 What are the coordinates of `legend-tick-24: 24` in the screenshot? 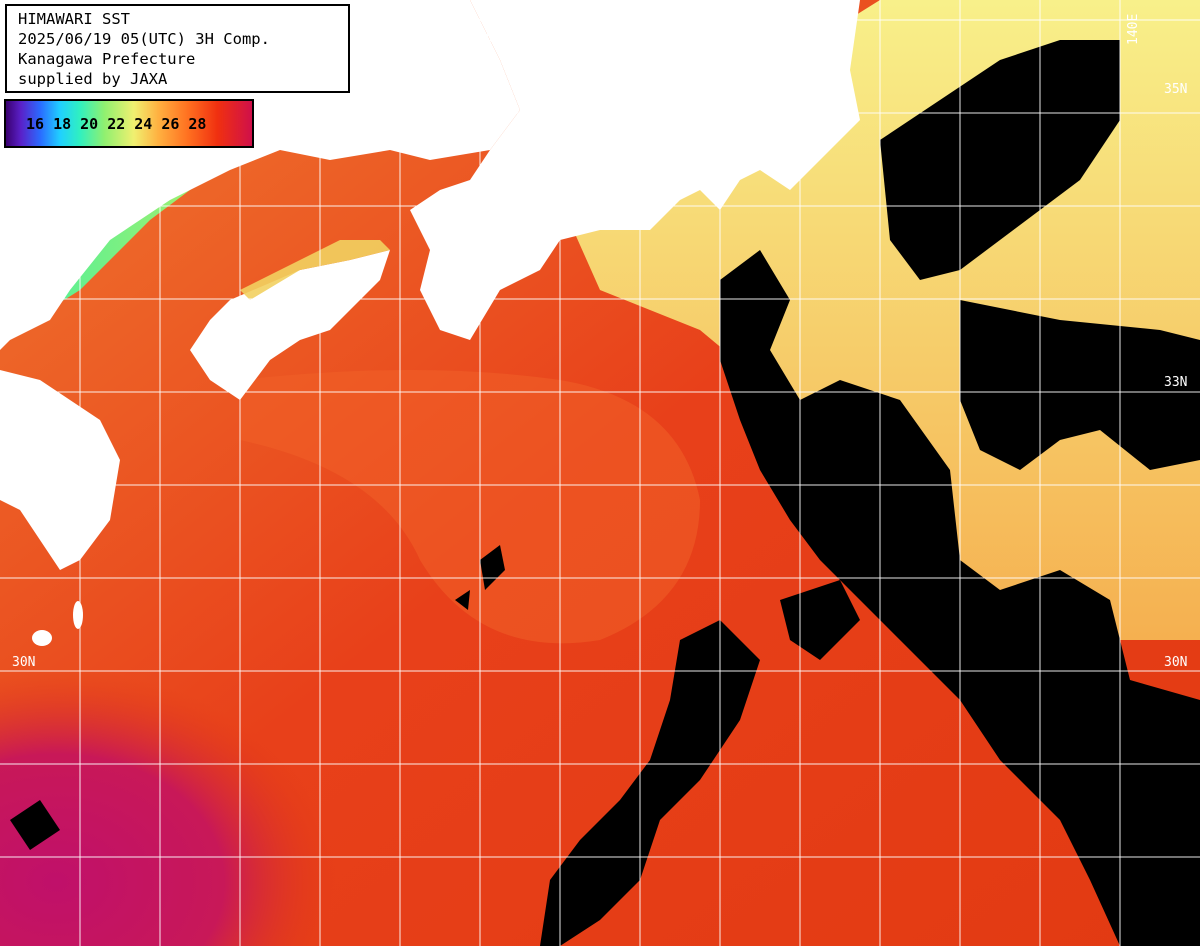 It's located at (143, 124).